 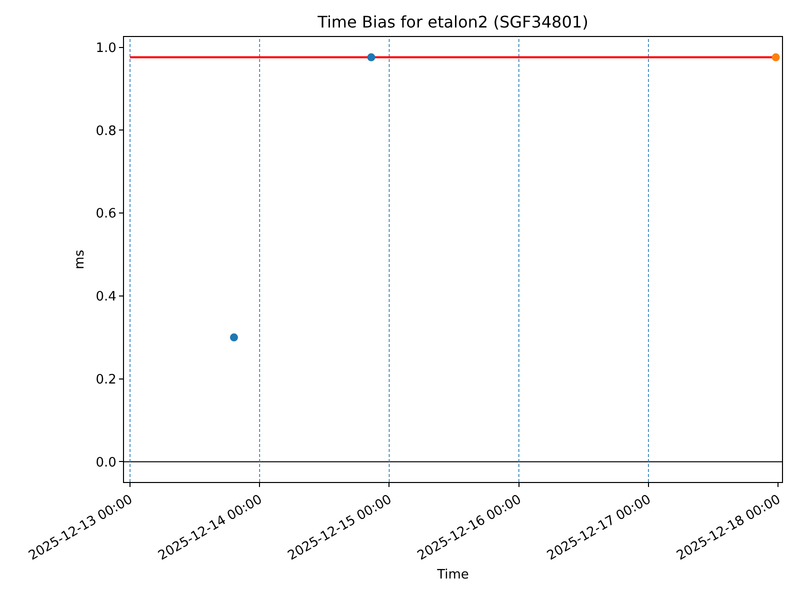 I want to click on y-tick-label: 0.6, so click(x=106, y=214).